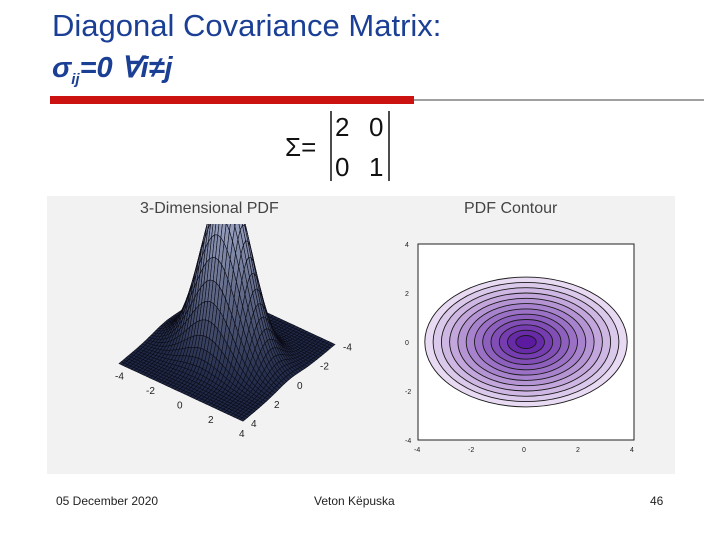  I want to click on contour-y-tick-label: 0, so click(407, 343).